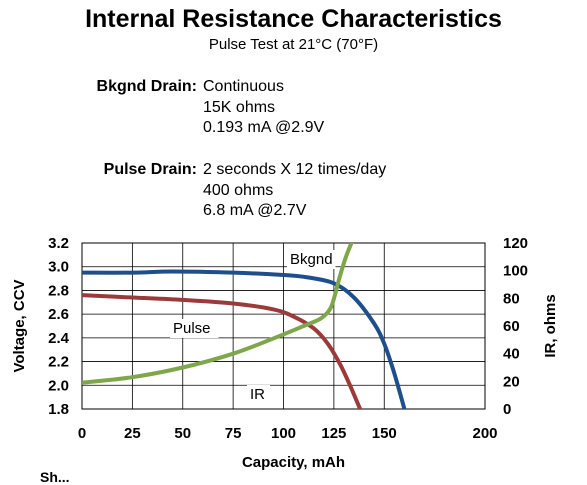 The width and height of the screenshot is (587, 485). I want to click on series-label-ir: IR, so click(257, 394).